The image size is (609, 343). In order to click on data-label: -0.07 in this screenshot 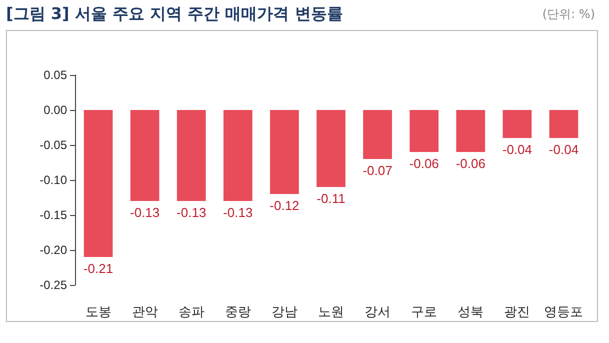, I will do `click(377, 170)`.